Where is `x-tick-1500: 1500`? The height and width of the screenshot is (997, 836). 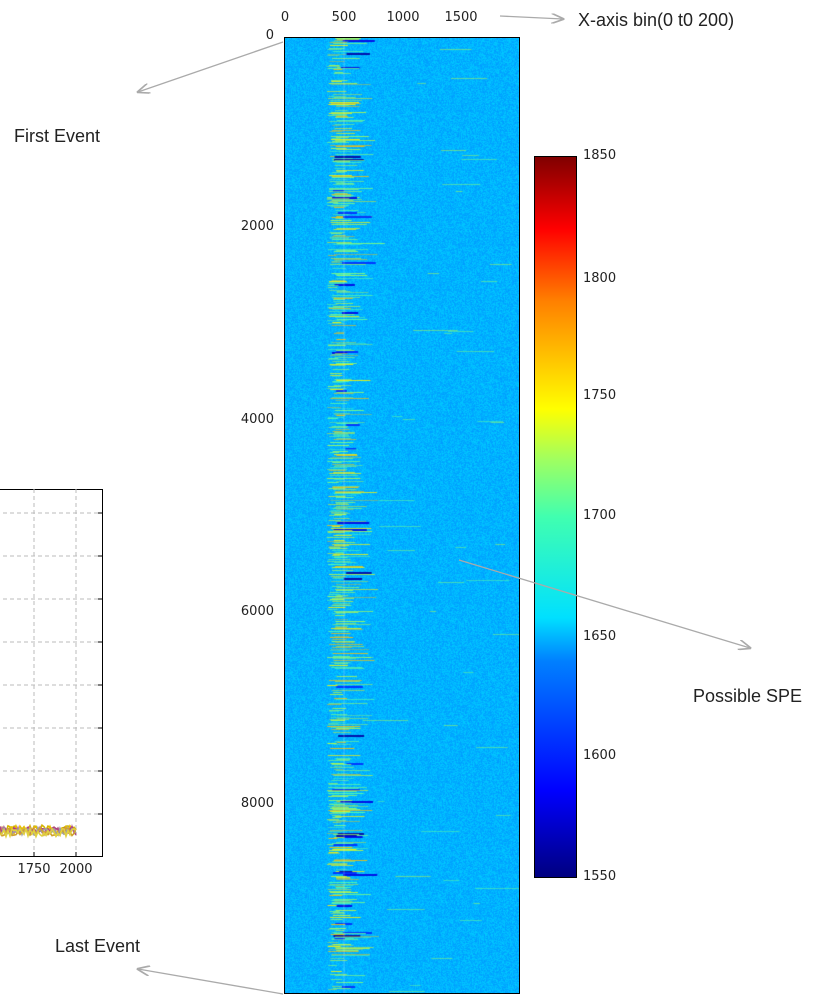 x-tick-1500: 1500 is located at coordinates (461, 17).